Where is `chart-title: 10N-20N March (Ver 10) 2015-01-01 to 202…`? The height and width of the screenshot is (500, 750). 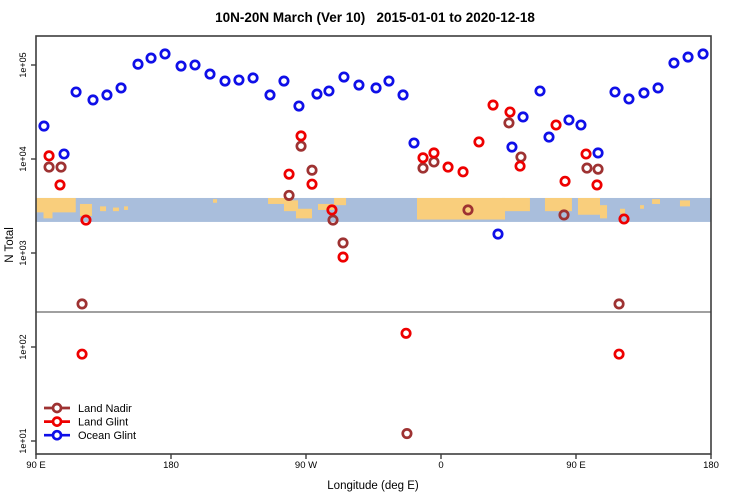 chart-title: 10N-20N March (Ver 10) 2015-01-01 to 202… is located at coordinates (375, 17).